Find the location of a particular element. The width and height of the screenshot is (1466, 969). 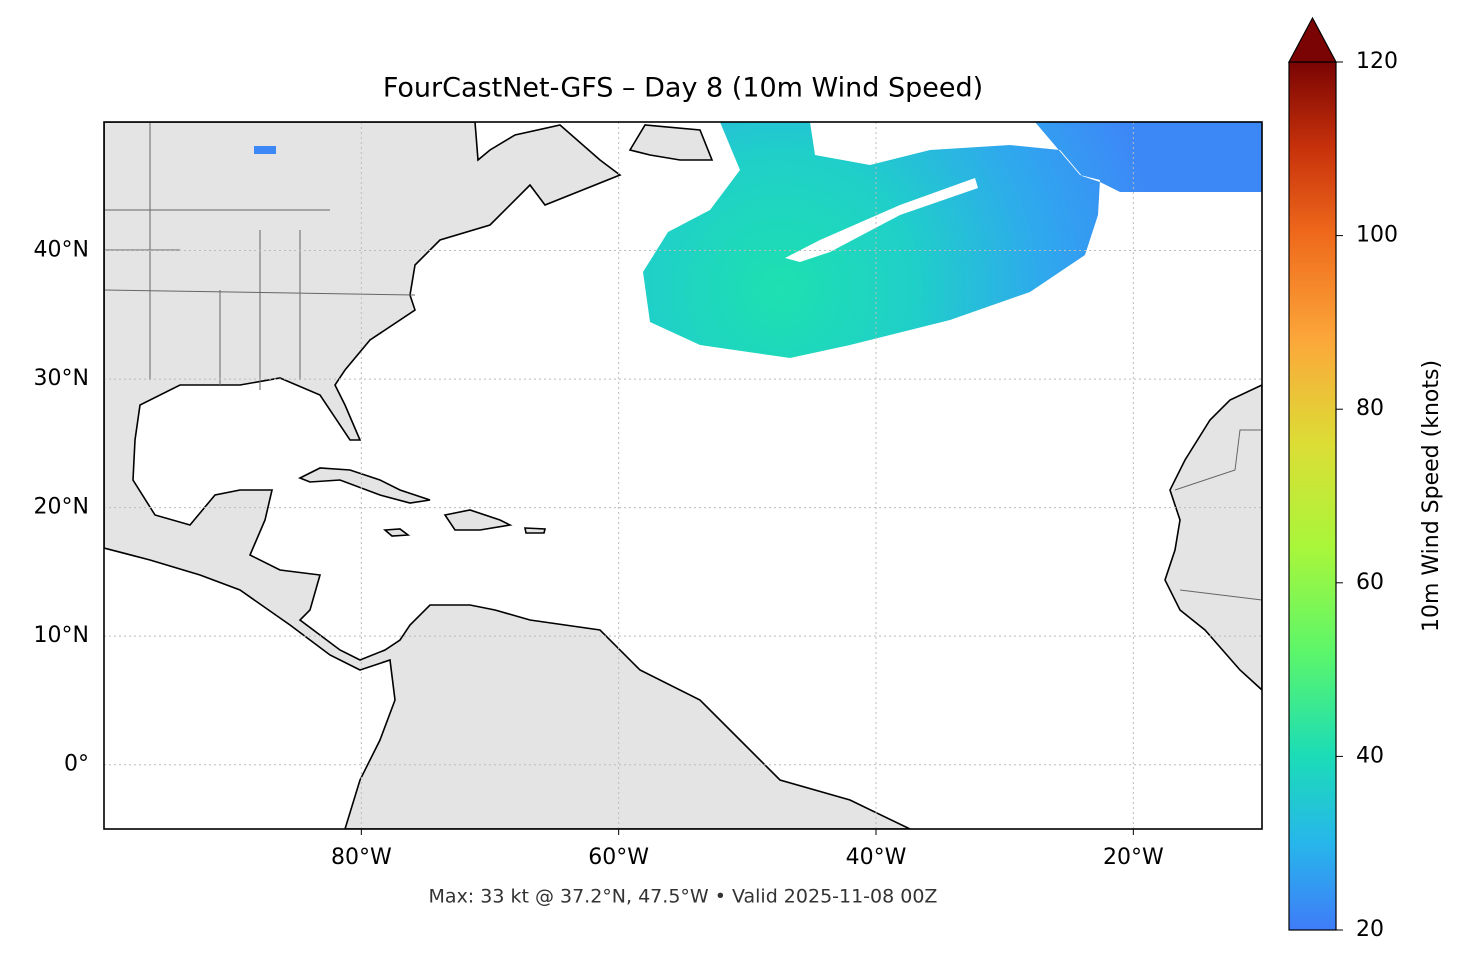

y-tick-label: 20°N is located at coordinates (61, 507).